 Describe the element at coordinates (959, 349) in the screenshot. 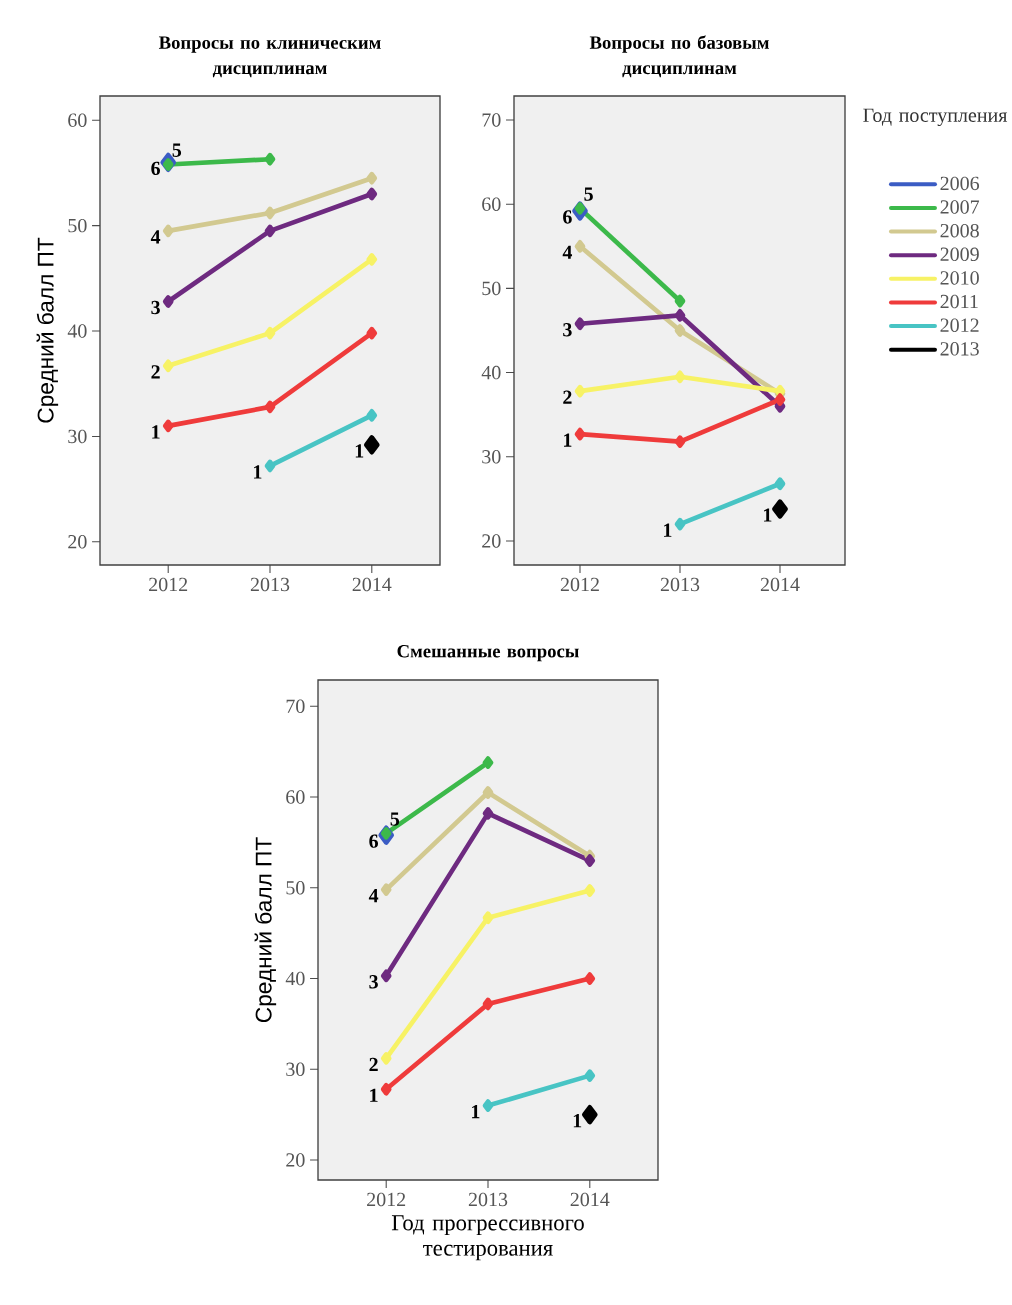

I see `legend-label: 2013` at that location.